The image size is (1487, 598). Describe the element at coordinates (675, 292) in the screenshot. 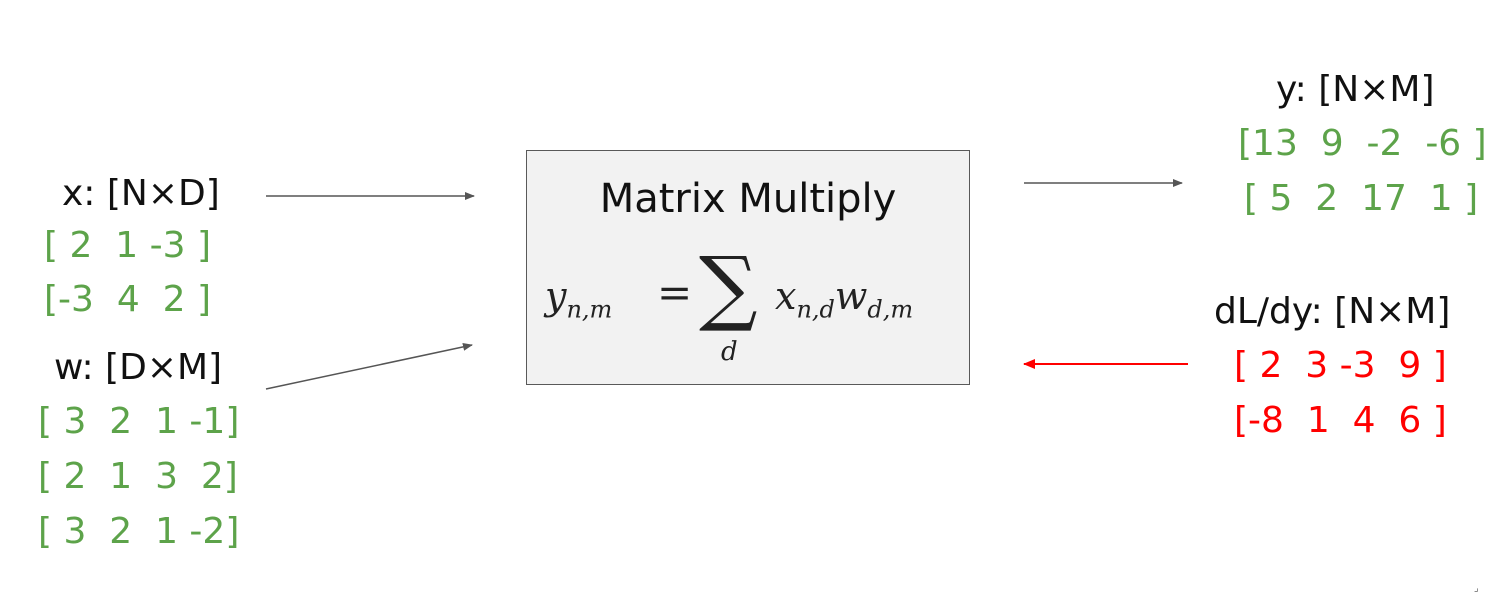

I see `formula-equals: =` at that location.